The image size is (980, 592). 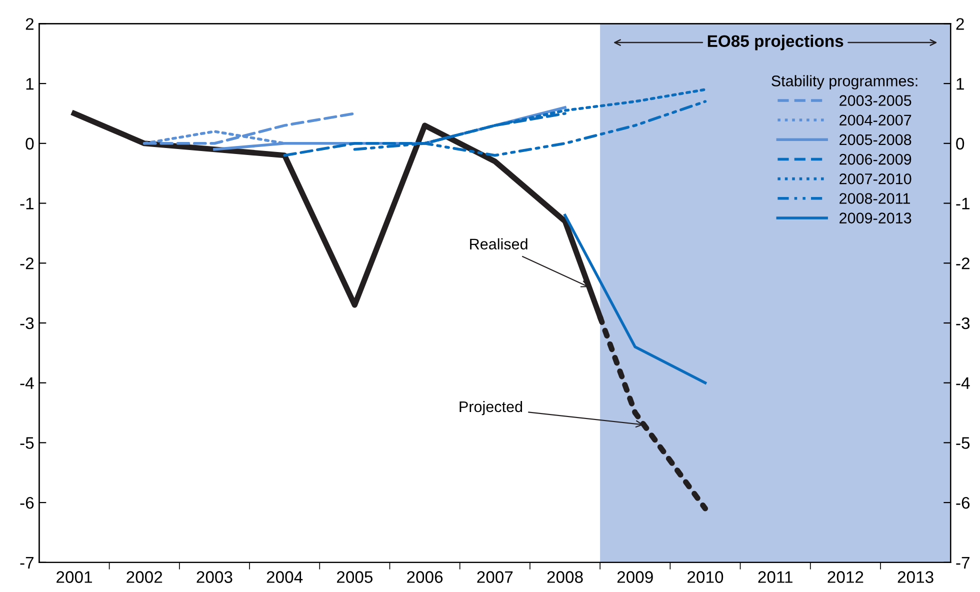 What do you see at coordinates (963, 264) in the screenshot?
I see `y2-tick-label: -2` at bounding box center [963, 264].